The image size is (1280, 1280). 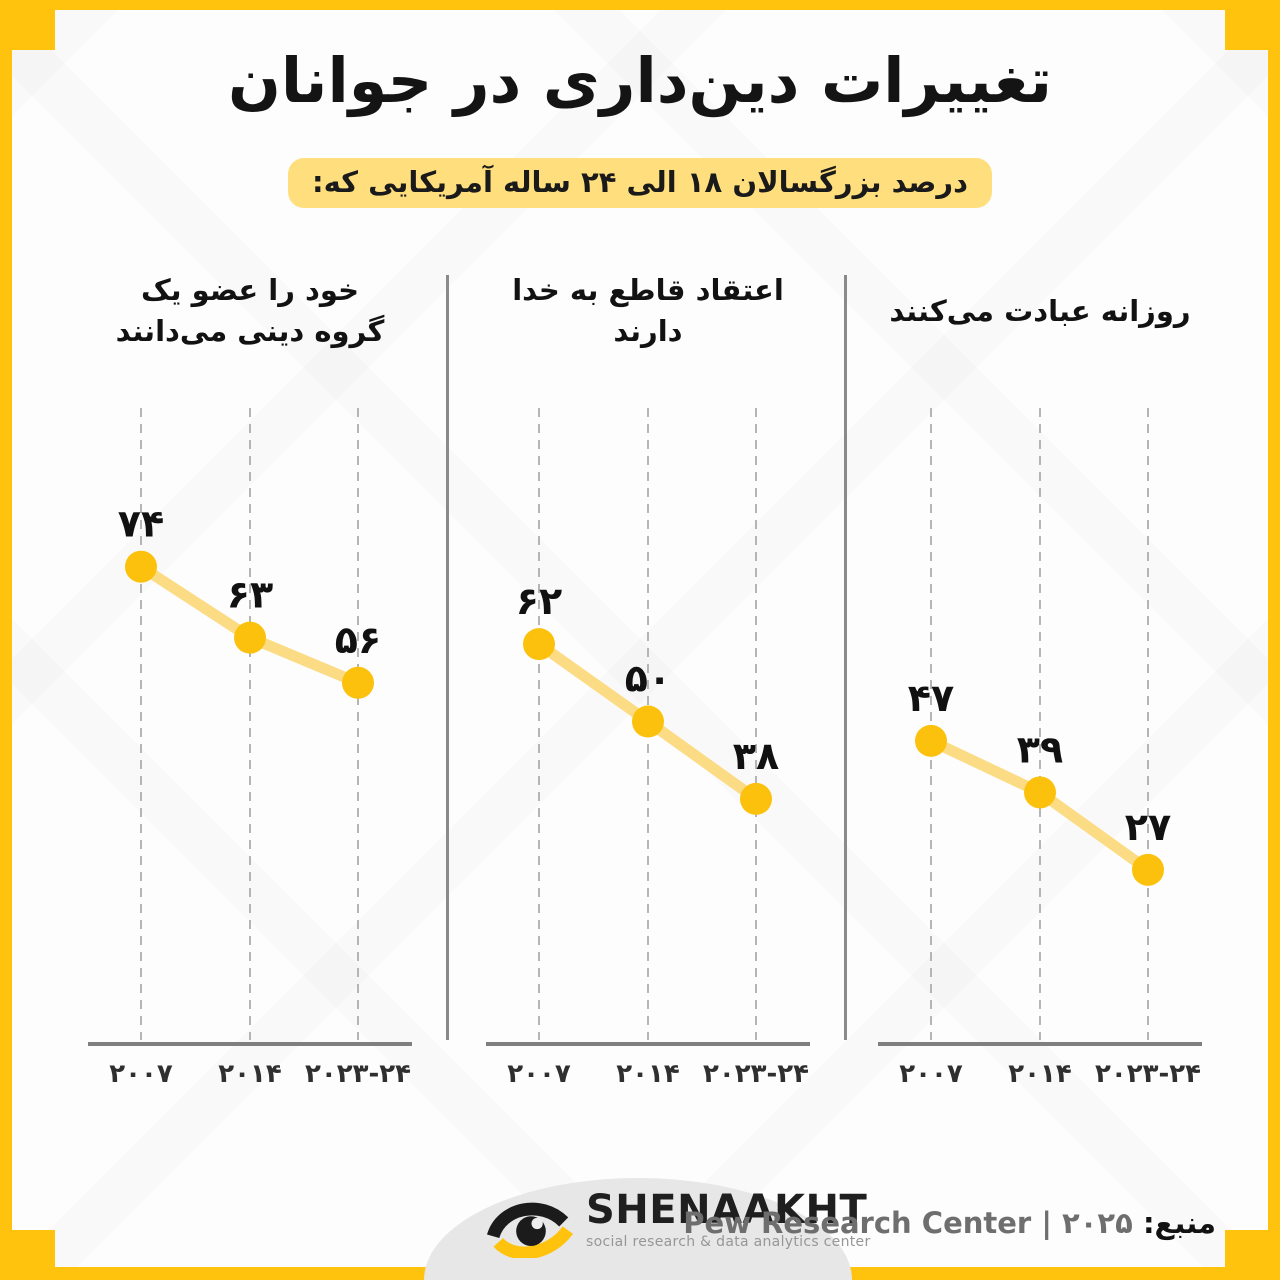 I want to click on line-chart-daily-prayer: ۴۷ ۳۹ ۲۷ ۲۰۰۷ ۲۰۱۴ ۲۰۲۳-۲۴, so click(x=1040, y=748).